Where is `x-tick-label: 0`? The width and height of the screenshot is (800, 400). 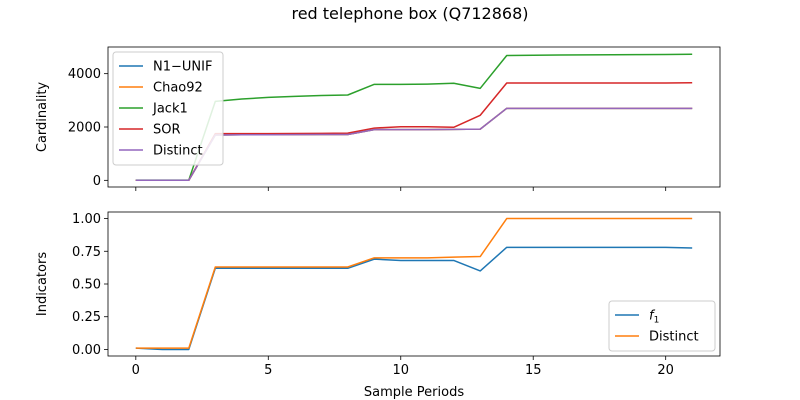 x-tick-label: 0 is located at coordinates (136, 370).